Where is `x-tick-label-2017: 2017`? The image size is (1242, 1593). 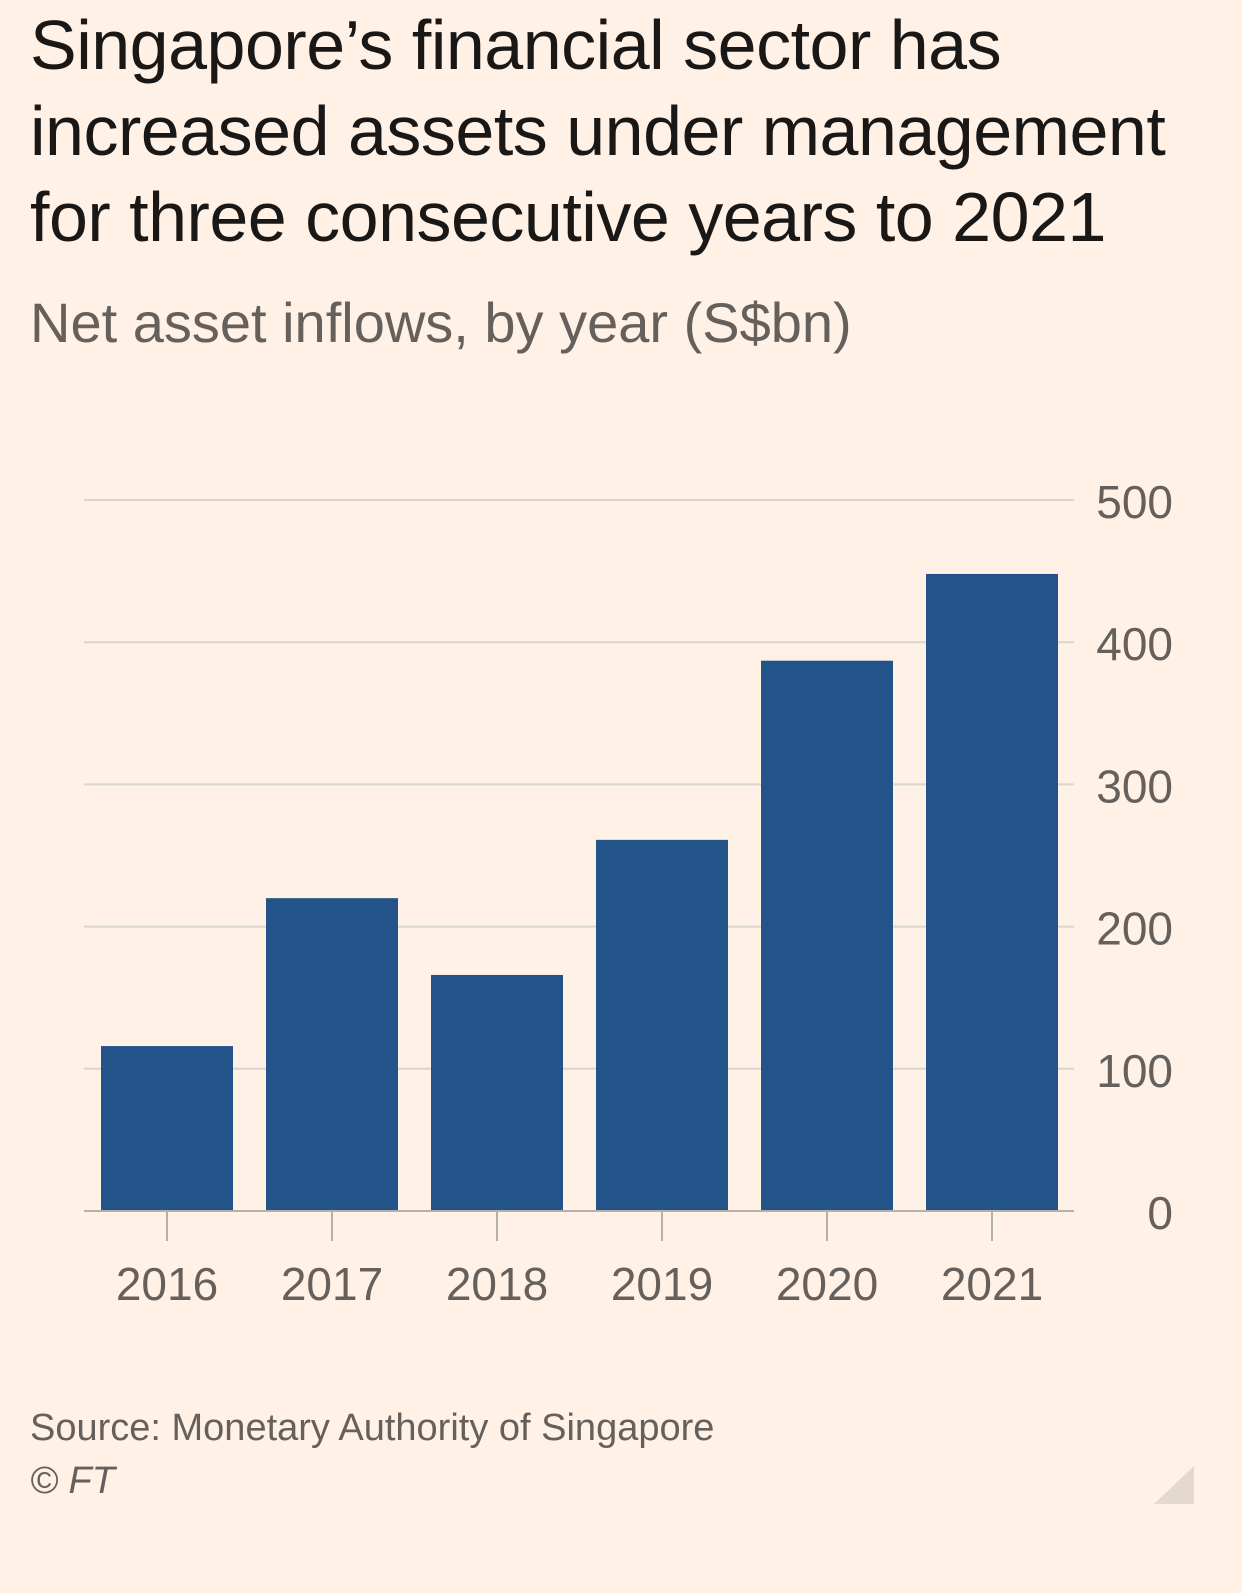 x-tick-label-2017: 2017 is located at coordinates (332, 1284).